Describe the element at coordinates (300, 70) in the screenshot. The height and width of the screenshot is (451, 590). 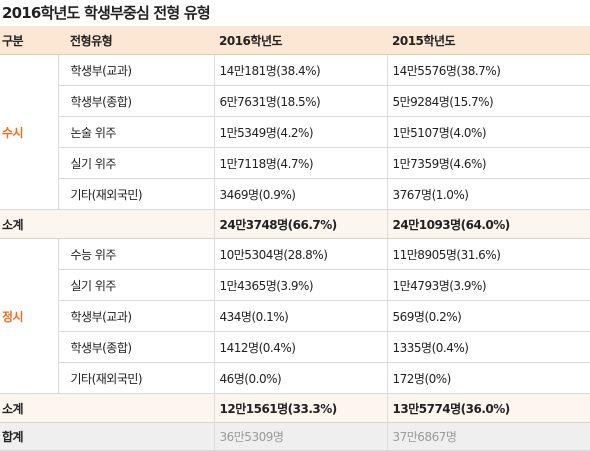
I see `value-2016: 14만181명(38.4%)` at that location.